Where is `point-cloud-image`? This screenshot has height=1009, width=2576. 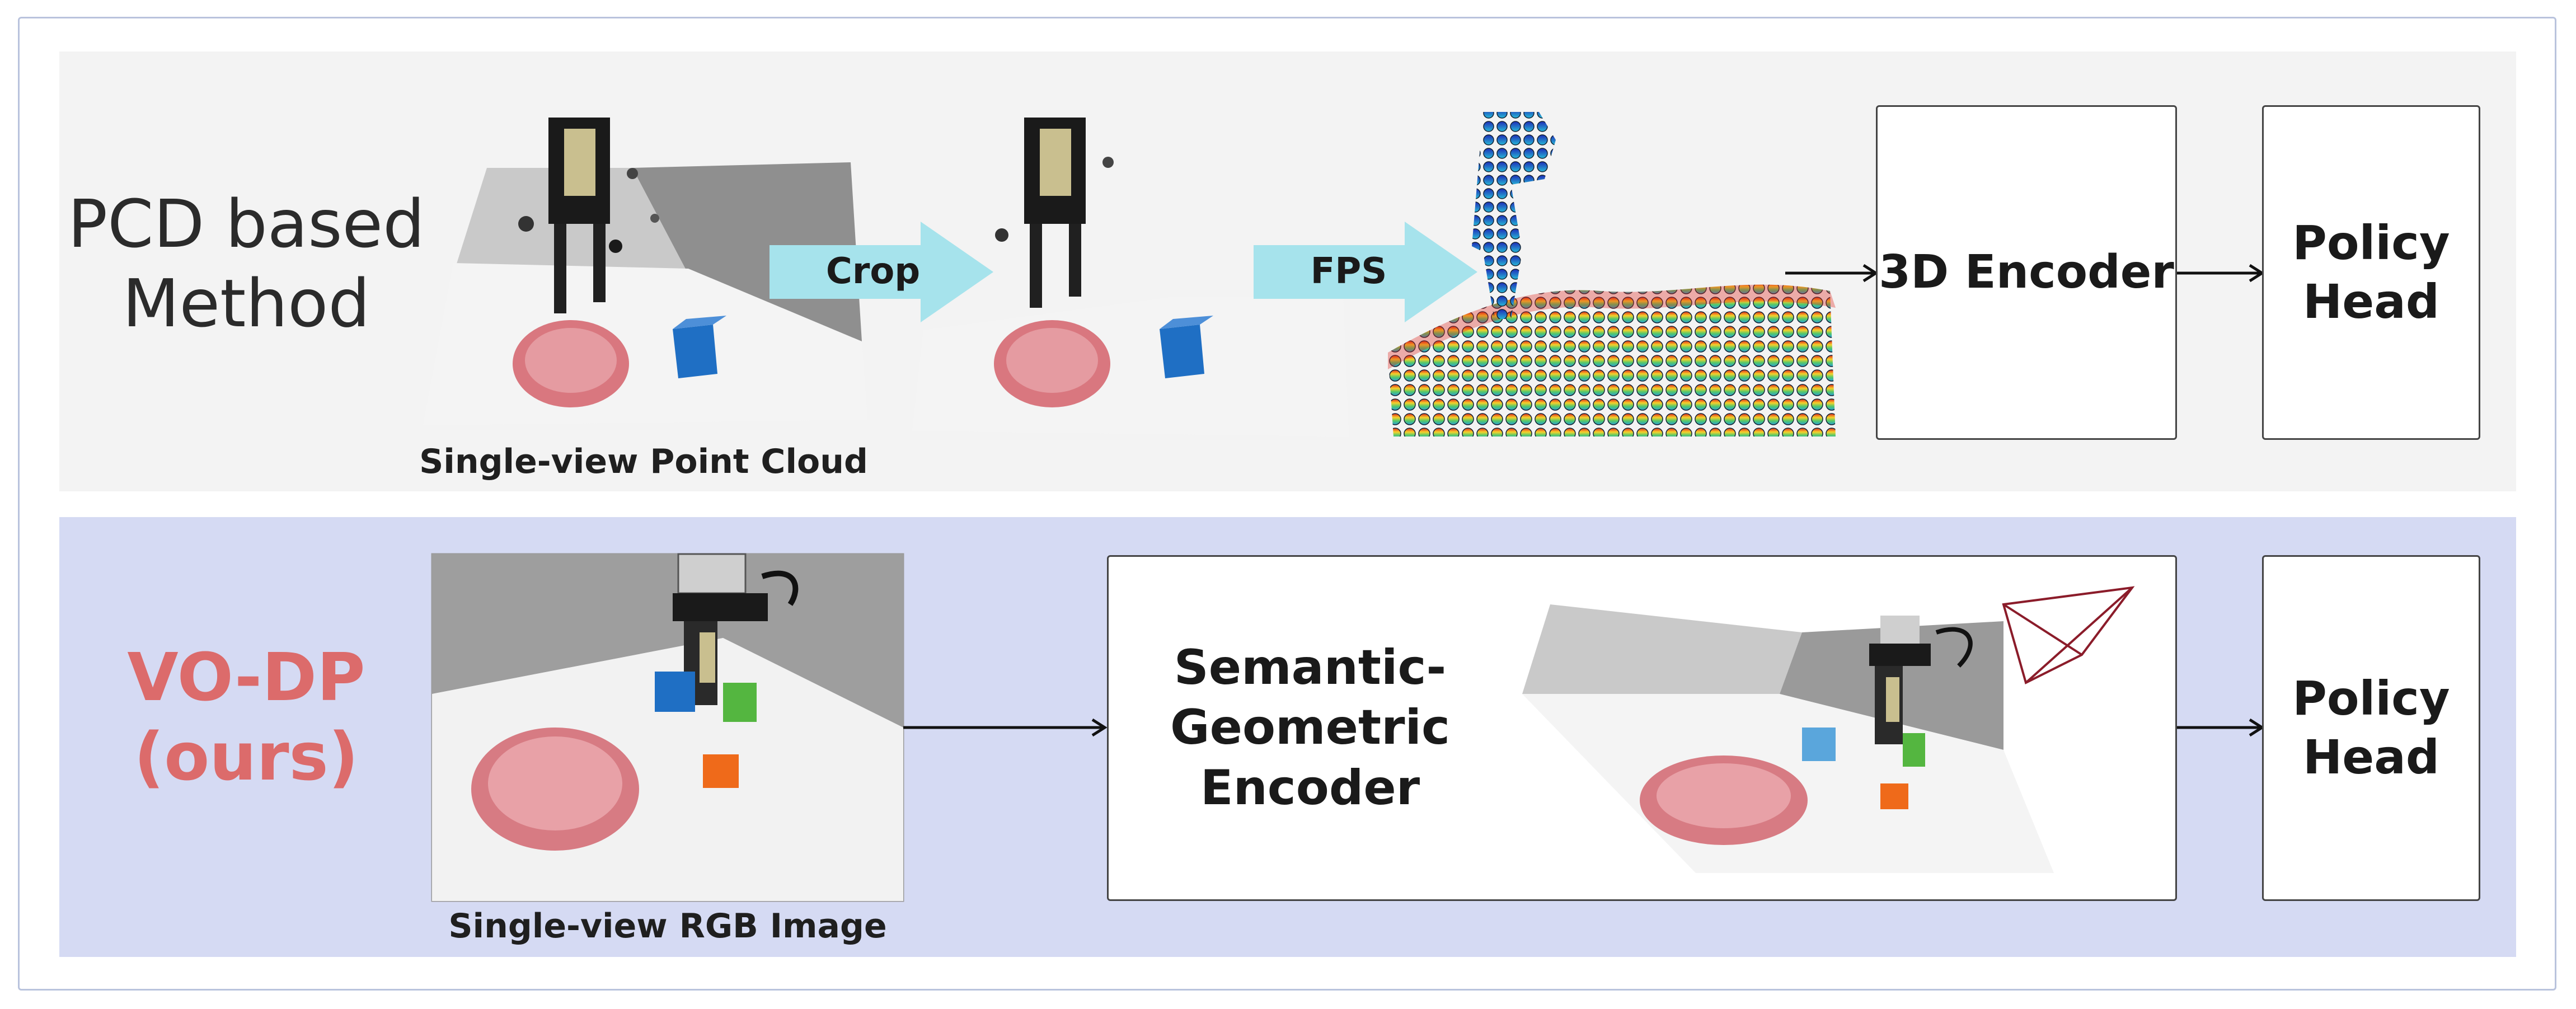
point-cloud-image is located at coordinates (645, 271).